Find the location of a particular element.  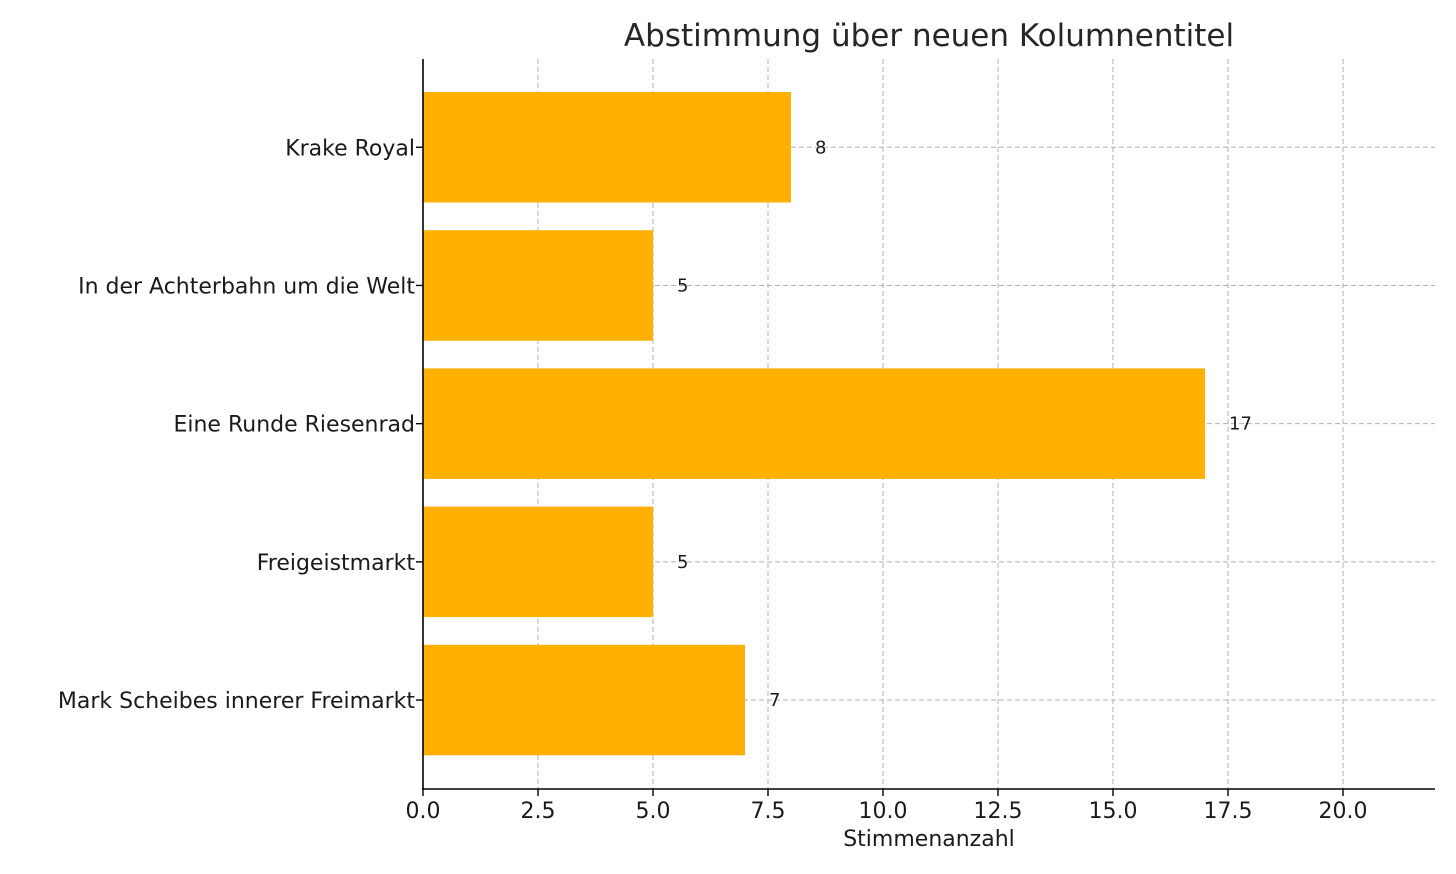

x-tick-label: 12.5 is located at coordinates (998, 811).